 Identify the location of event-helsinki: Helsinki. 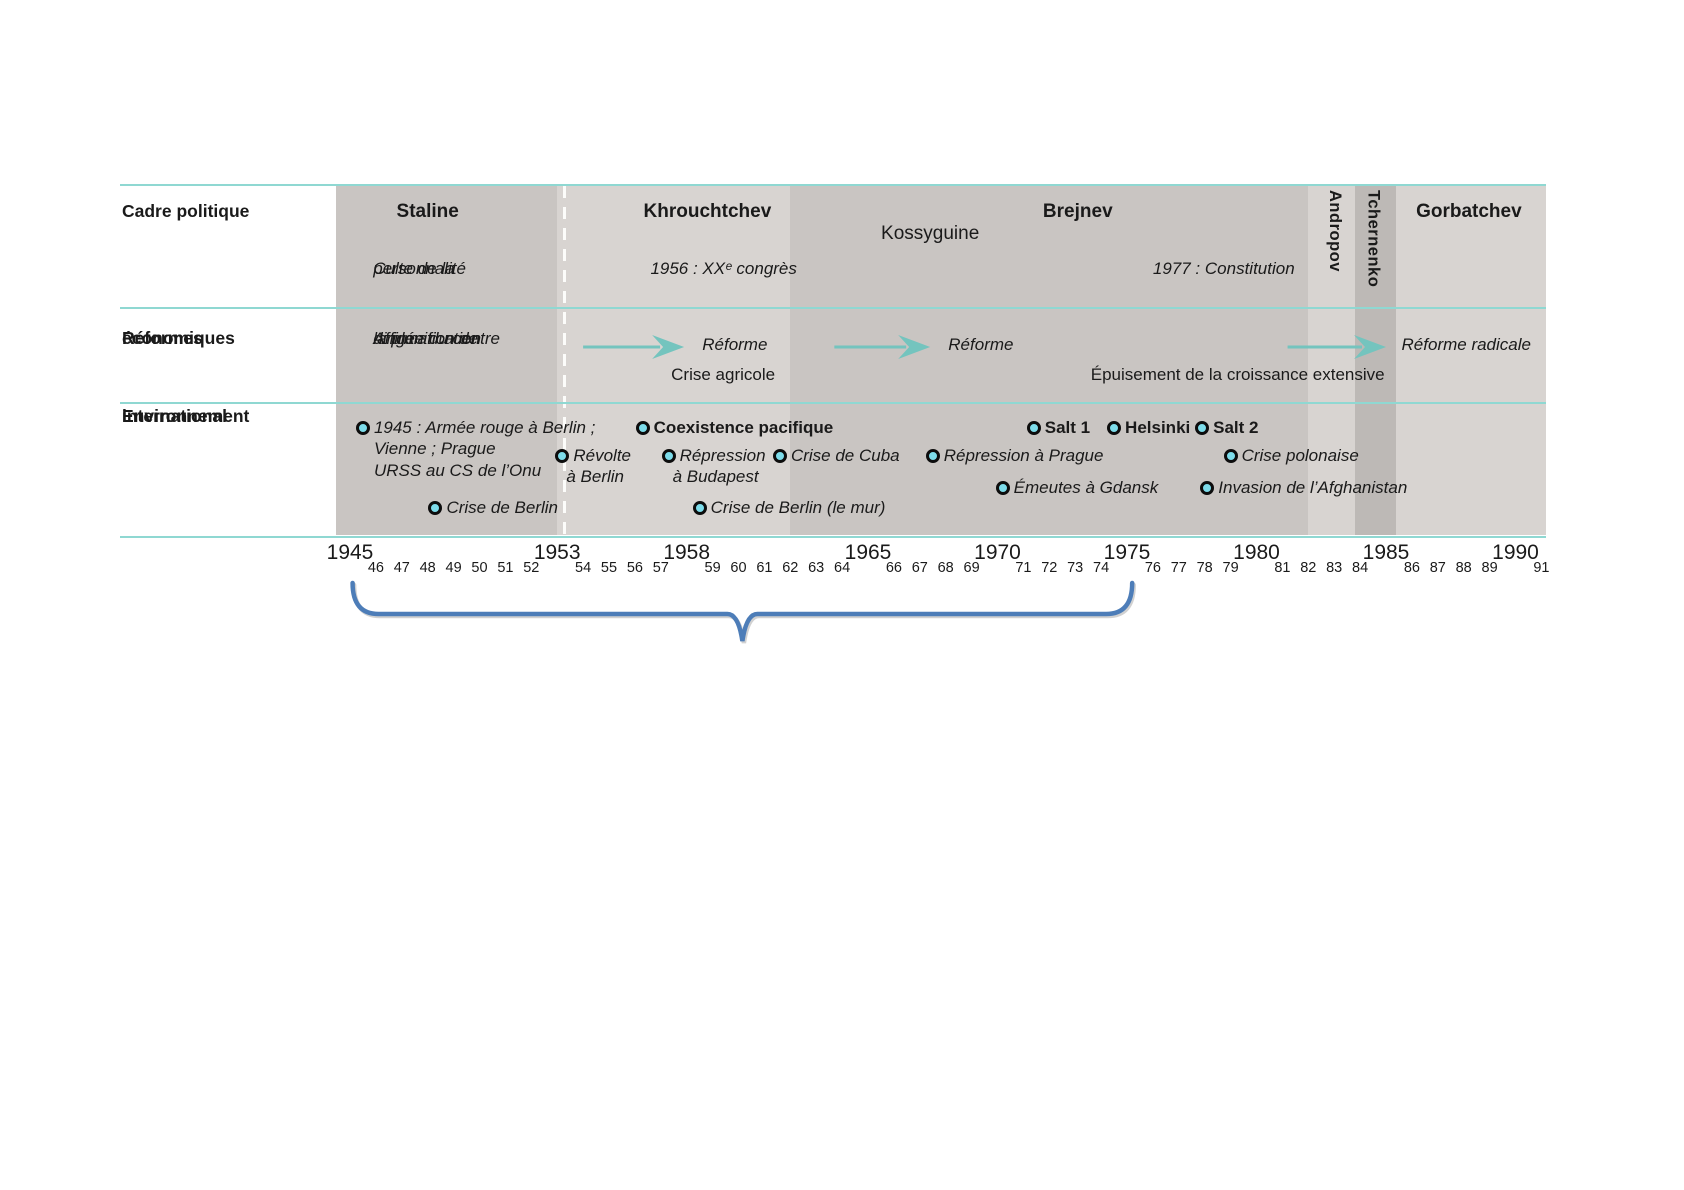
(1158, 427).